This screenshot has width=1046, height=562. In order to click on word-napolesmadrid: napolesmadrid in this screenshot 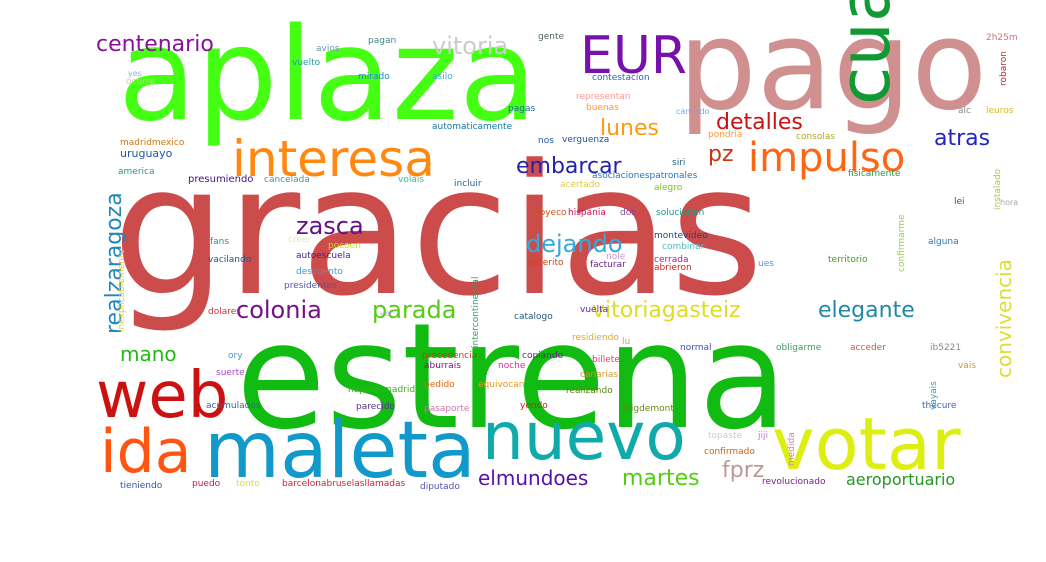, I will do `click(382, 390)`.